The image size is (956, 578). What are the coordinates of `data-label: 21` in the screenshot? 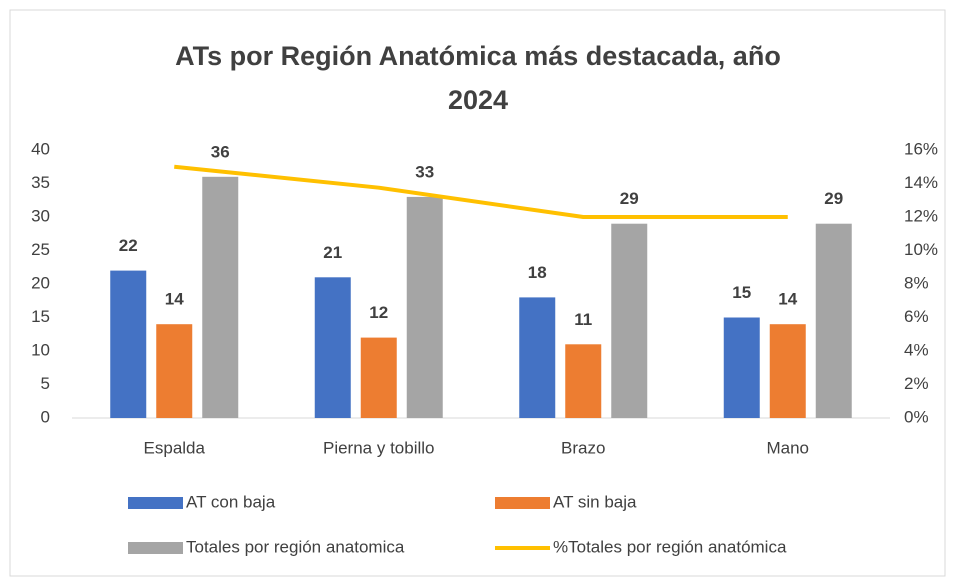 It's located at (332, 252).